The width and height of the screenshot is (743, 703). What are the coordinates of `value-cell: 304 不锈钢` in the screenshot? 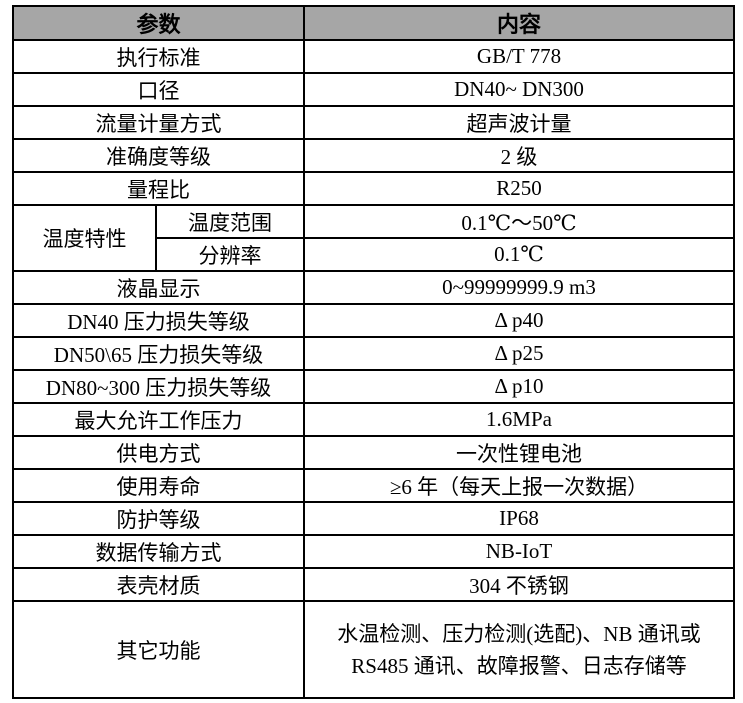 It's located at (519, 584).